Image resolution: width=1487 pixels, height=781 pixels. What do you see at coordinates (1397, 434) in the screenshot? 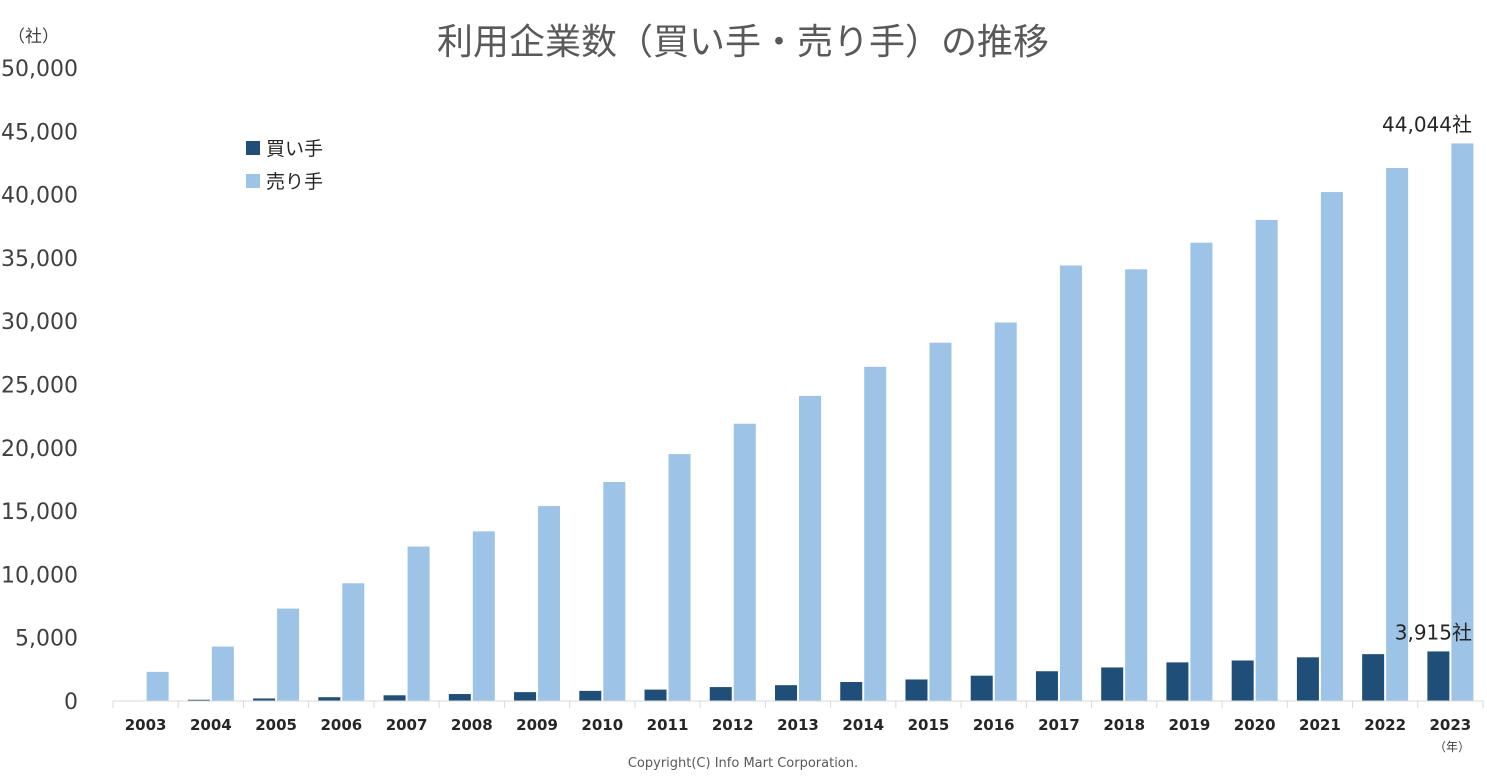
I see `seller-bar-2022` at bounding box center [1397, 434].